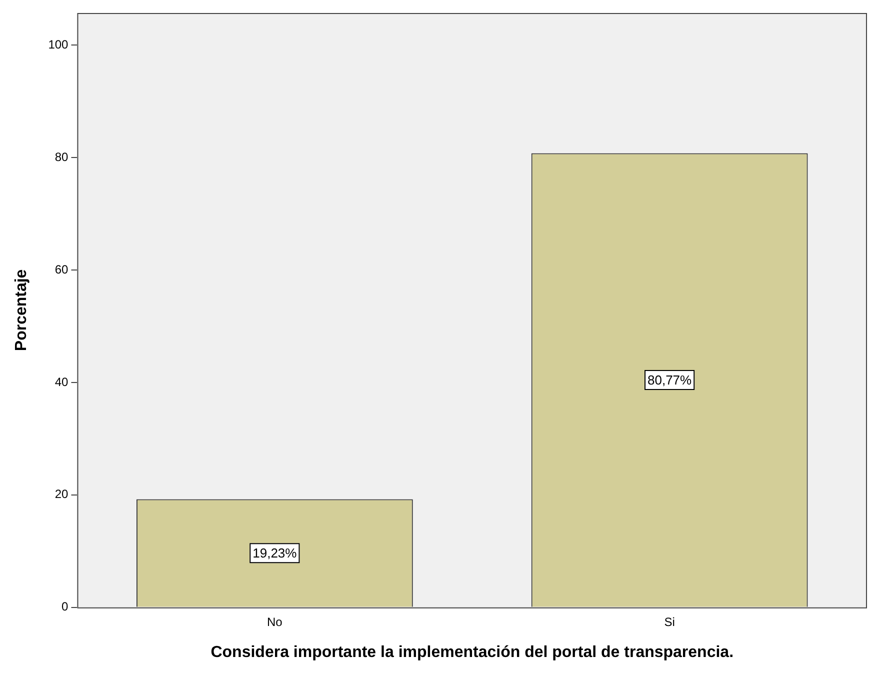  I want to click on y-tick-label: 100, so click(58, 44).